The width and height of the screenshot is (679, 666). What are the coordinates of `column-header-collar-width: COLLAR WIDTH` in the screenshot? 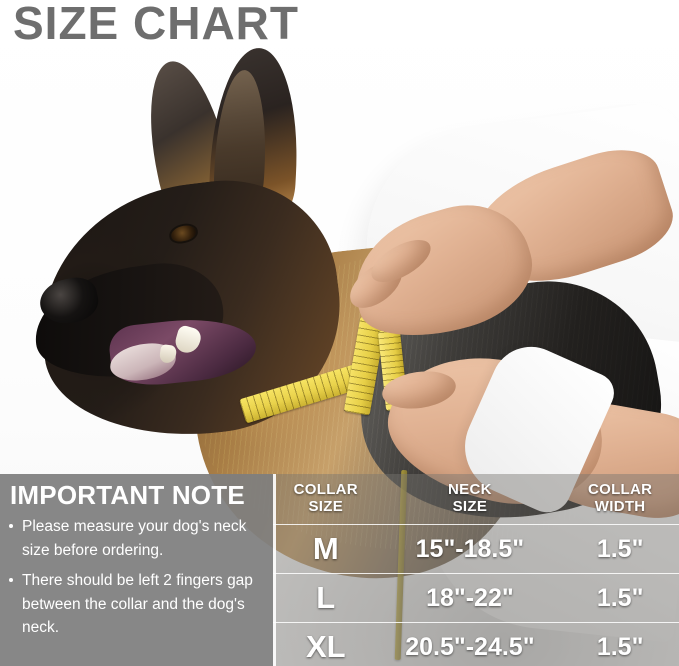 It's located at (620, 499).